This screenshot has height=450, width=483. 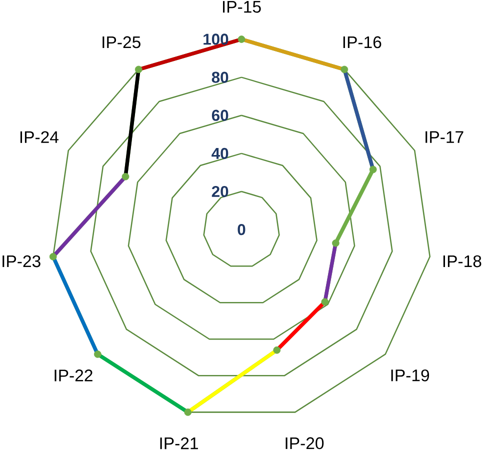 What do you see at coordinates (73, 375) in the screenshot?
I see `spoke-label: IP-22` at bounding box center [73, 375].